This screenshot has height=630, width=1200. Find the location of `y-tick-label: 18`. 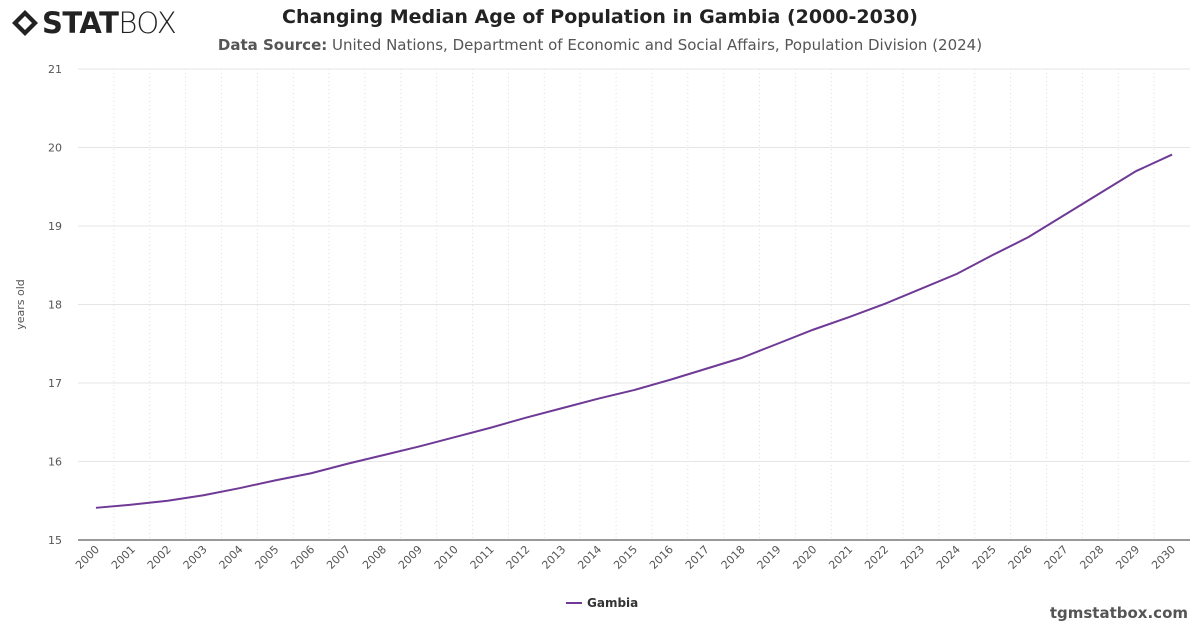

y-tick-label: 18 is located at coordinates (55, 305).